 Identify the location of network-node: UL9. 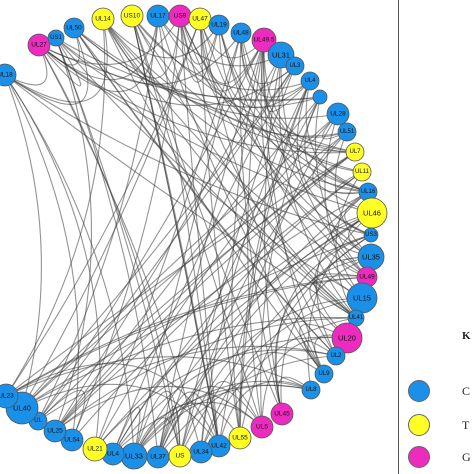
(324, 374).